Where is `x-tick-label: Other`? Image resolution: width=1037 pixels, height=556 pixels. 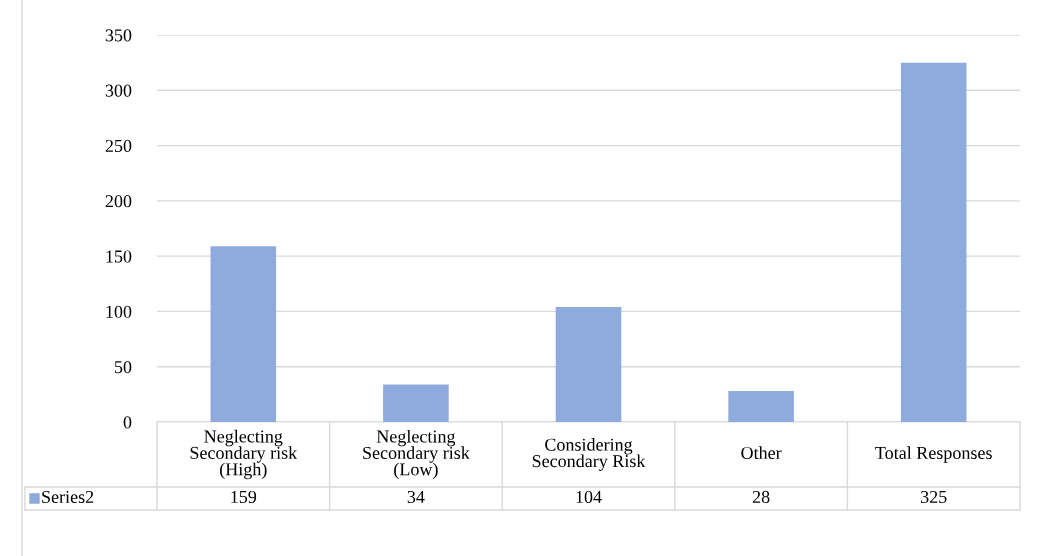 x-tick-label: Other is located at coordinates (761, 453).